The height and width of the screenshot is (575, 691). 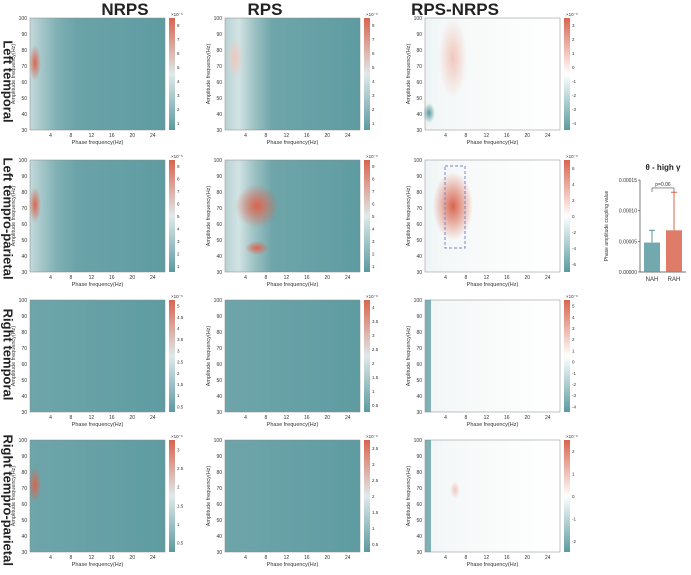 What do you see at coordinates (455, 207) in the screenshot?
I see `significance-box` at bounding box center [455, 207].